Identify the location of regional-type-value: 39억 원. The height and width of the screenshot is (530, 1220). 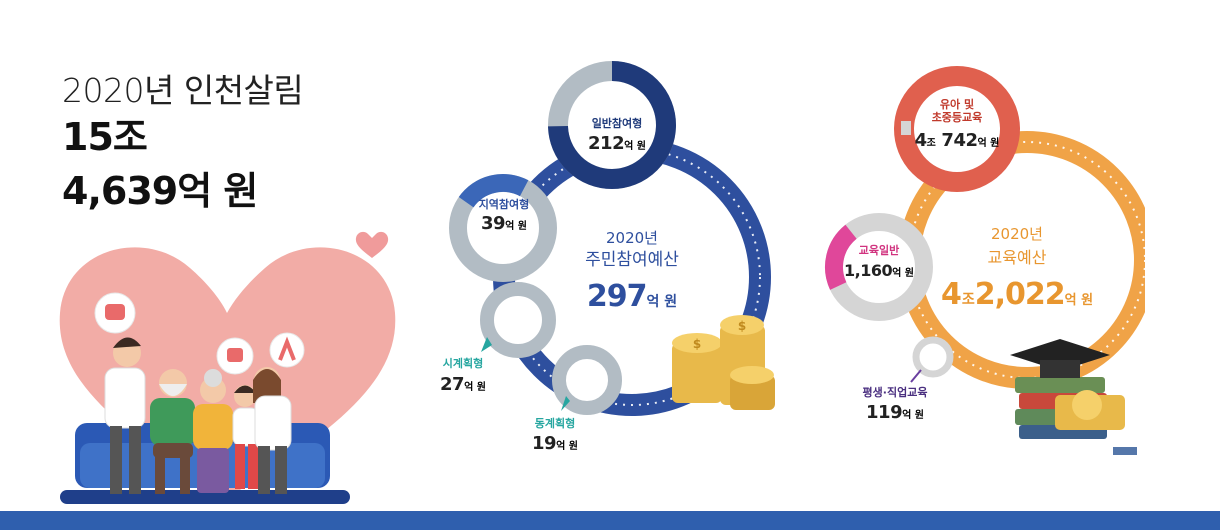
(504, 223).